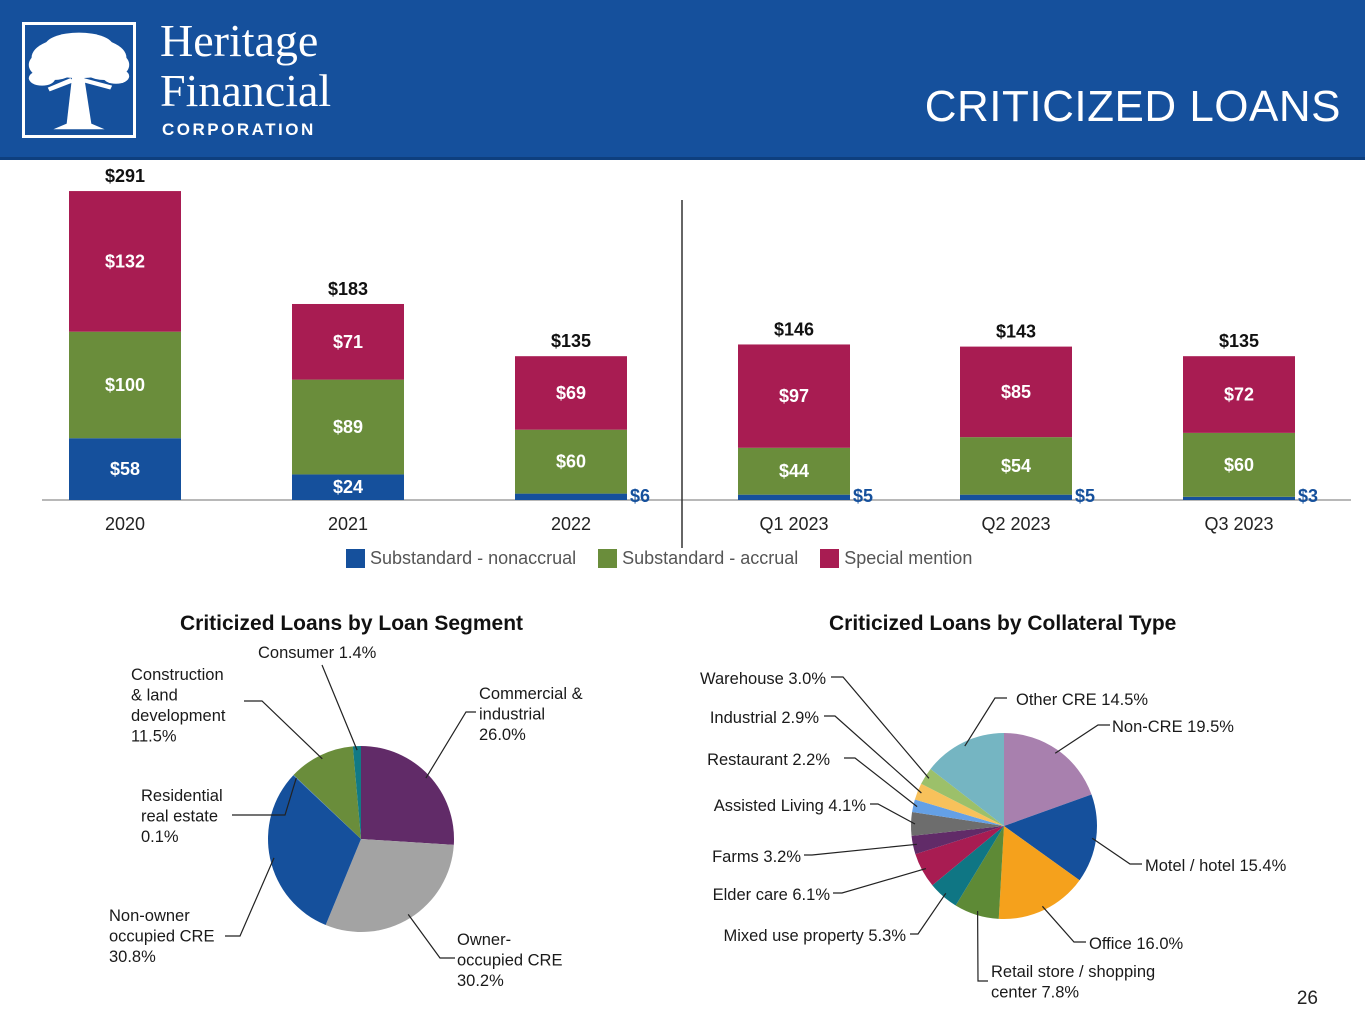 Image resolution: width=1365 pixels, height=1024 pixels. What do you see at coordinates (484, 940) in the screenshot?
I see `pie-label: Owner-` at bounding box center [484, 940].